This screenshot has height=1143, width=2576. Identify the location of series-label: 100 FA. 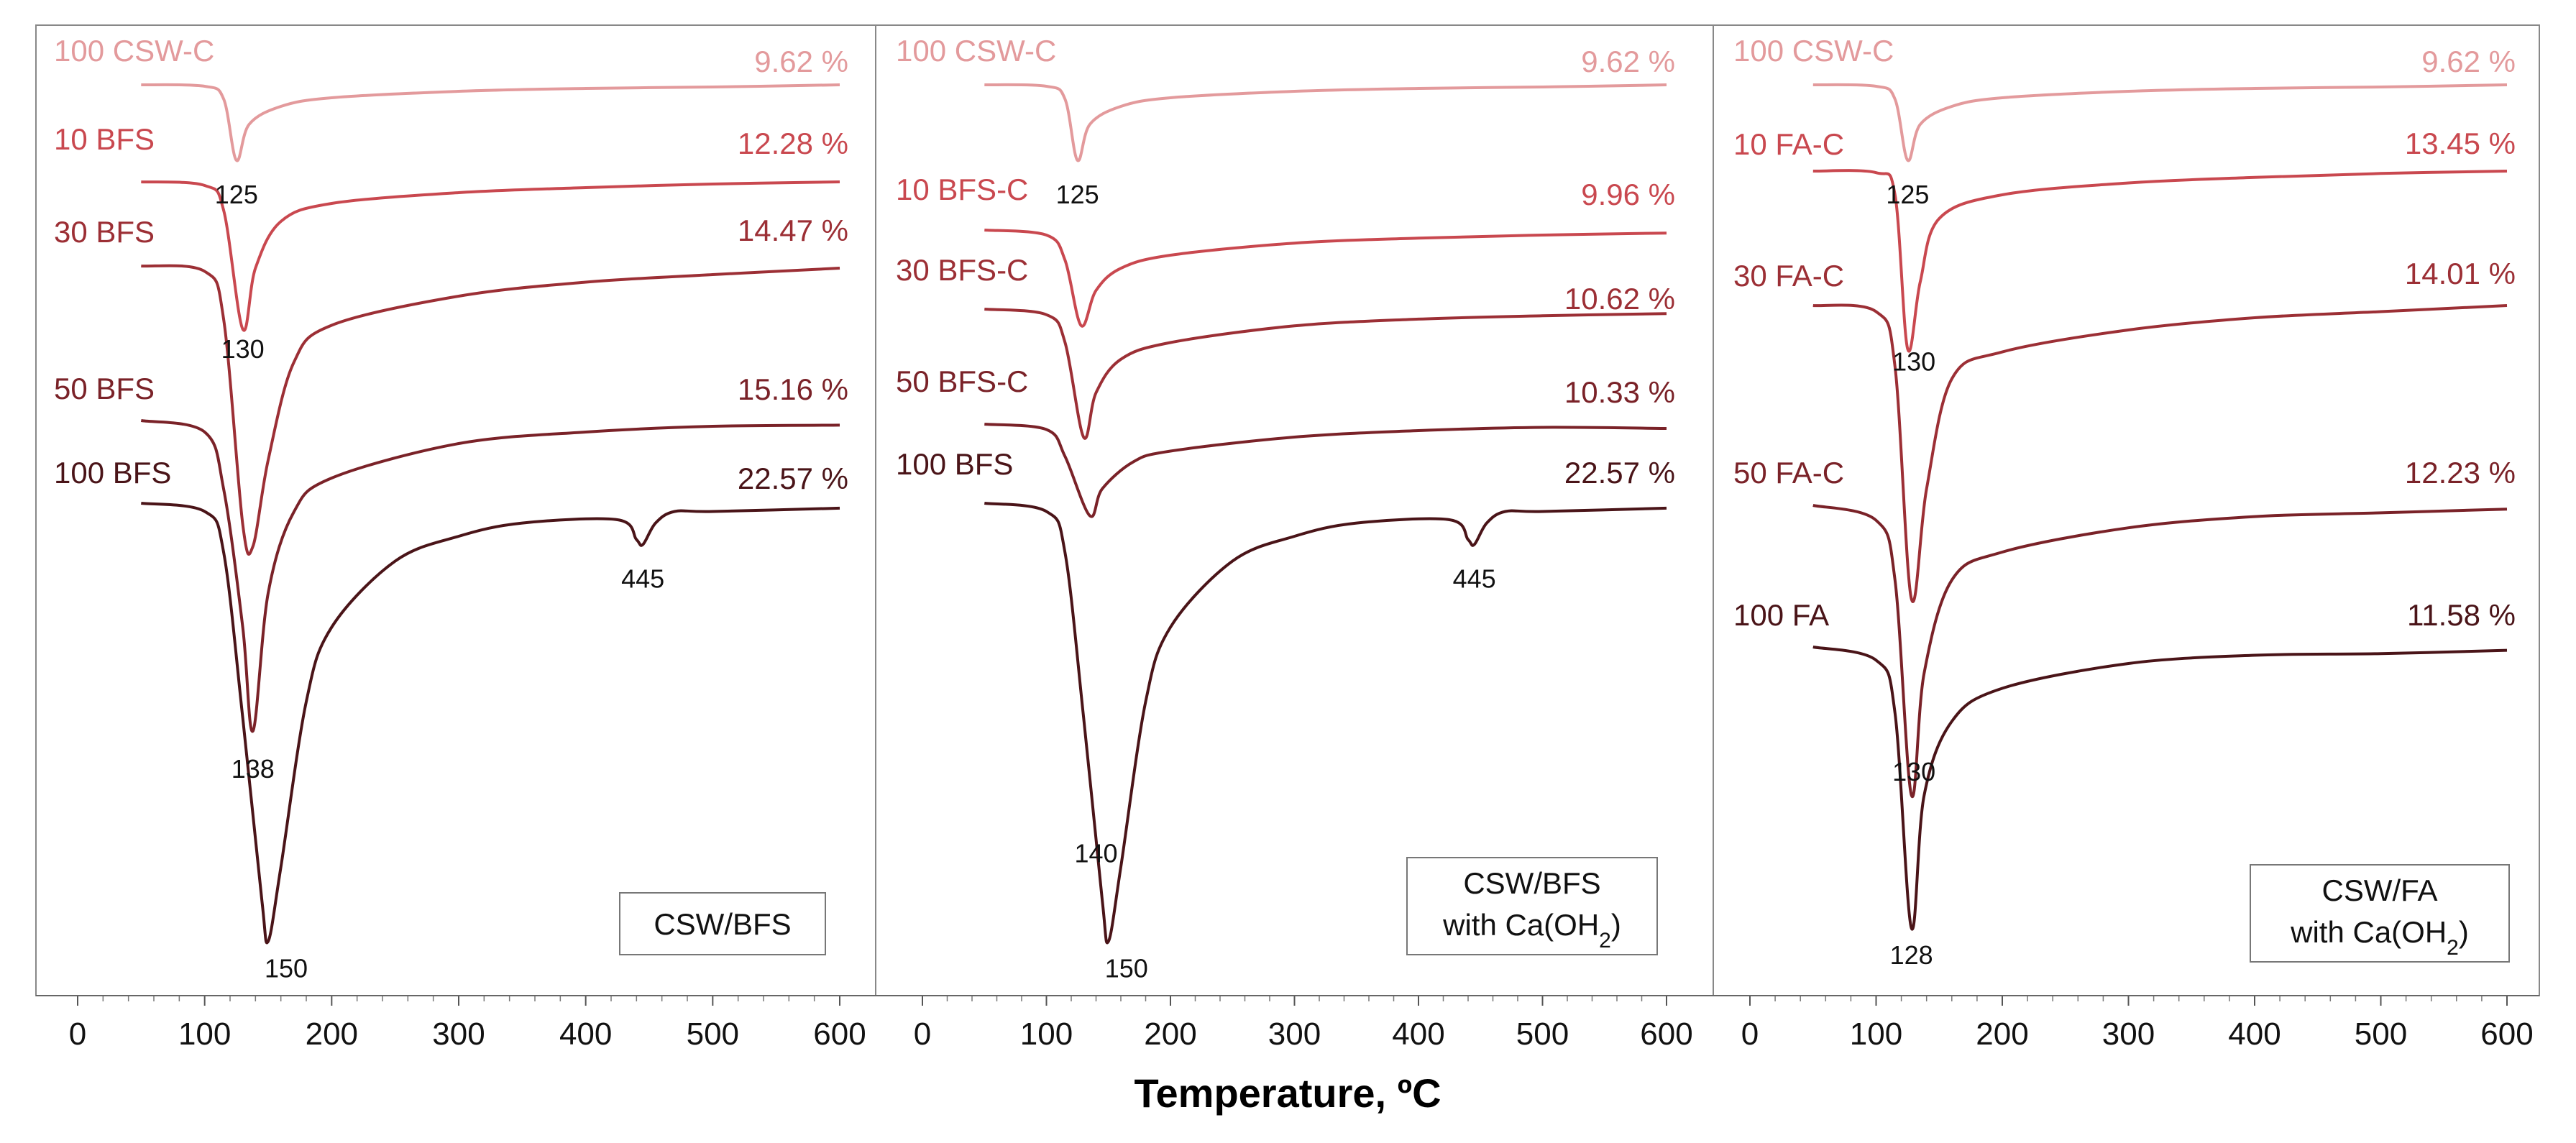
(1781, 615).